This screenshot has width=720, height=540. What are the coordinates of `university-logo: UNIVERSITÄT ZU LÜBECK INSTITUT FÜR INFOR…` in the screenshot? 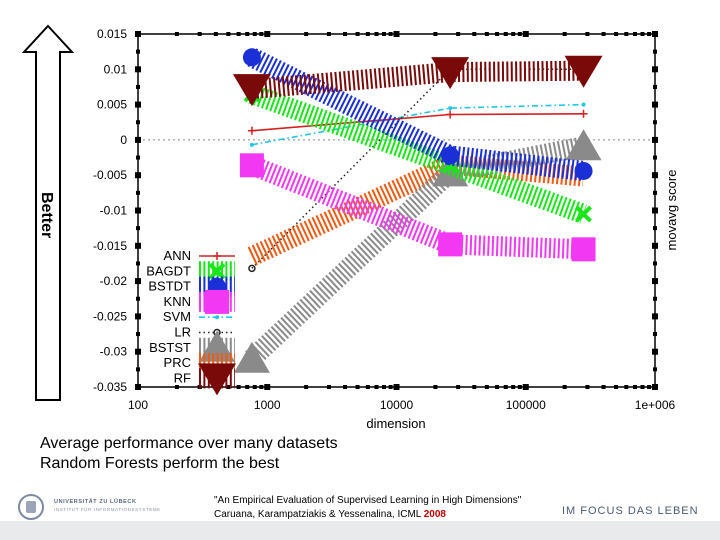 It's located at (103, 508).